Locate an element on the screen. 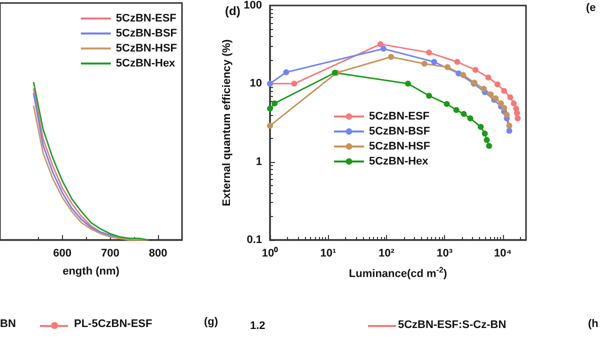 The image size is (600, 338). y-tick-label: 10 is located at coordinates (256, 84).